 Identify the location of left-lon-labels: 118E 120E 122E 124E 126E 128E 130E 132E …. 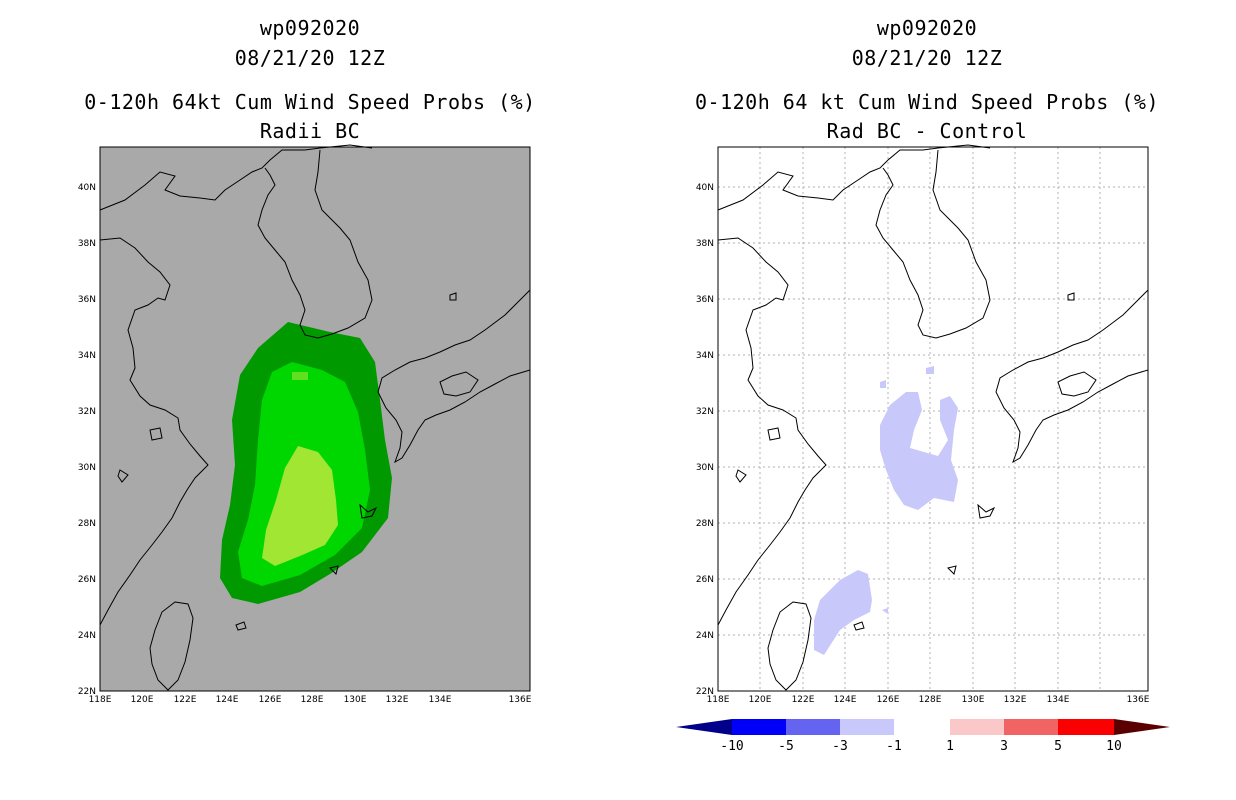
(310, 700).